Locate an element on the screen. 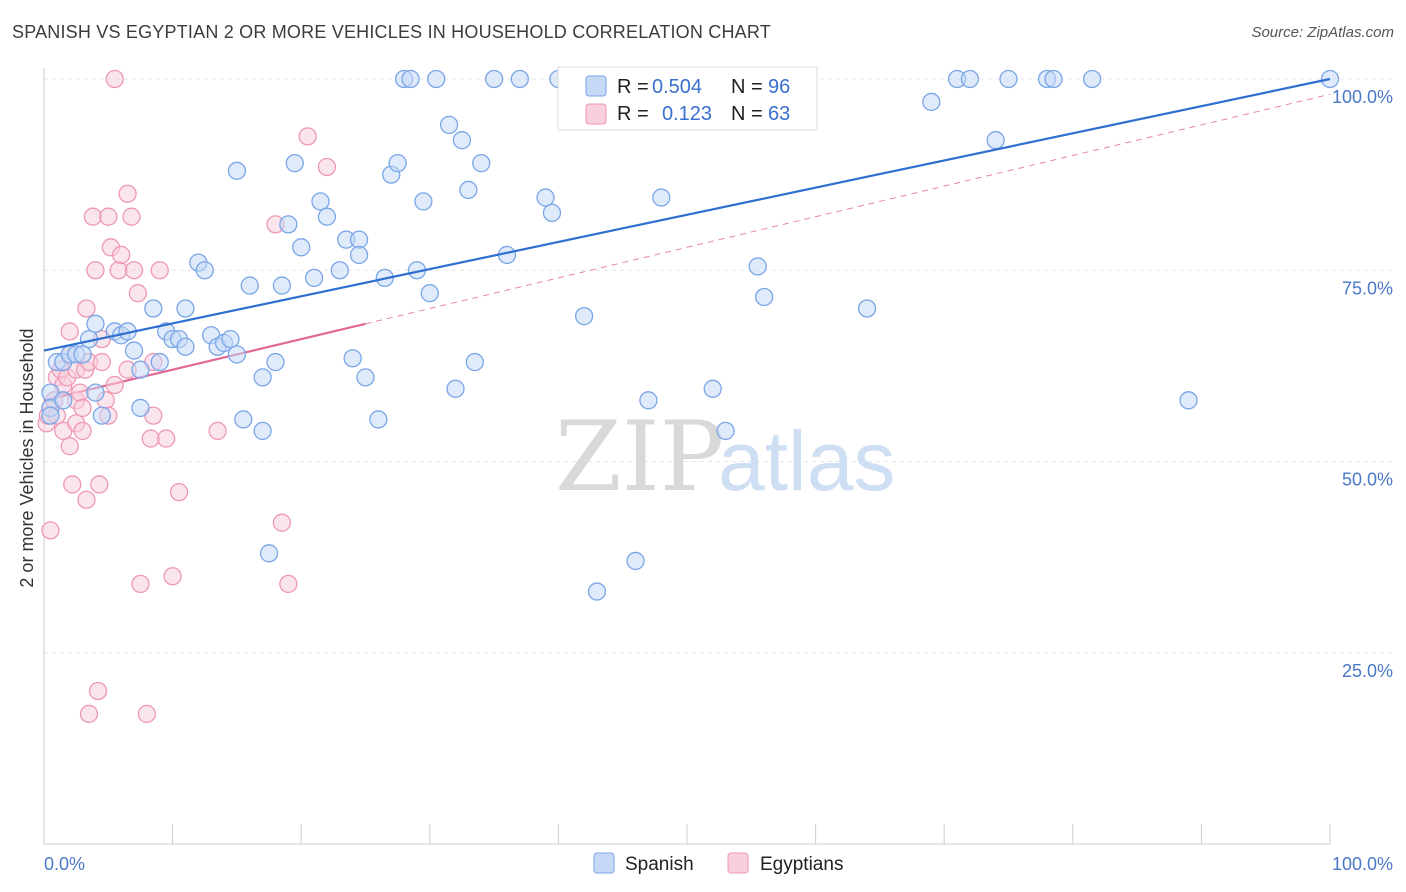 The width and height of the screenshot is (1406, 892). legend-n-spanish: 96 is located at coordinates (779, 87).